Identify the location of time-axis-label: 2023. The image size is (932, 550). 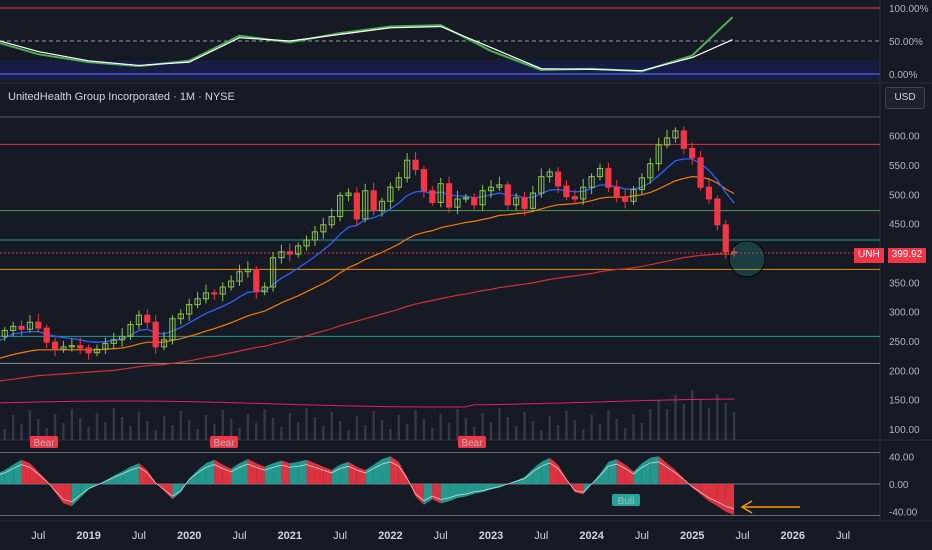
(491, 536).